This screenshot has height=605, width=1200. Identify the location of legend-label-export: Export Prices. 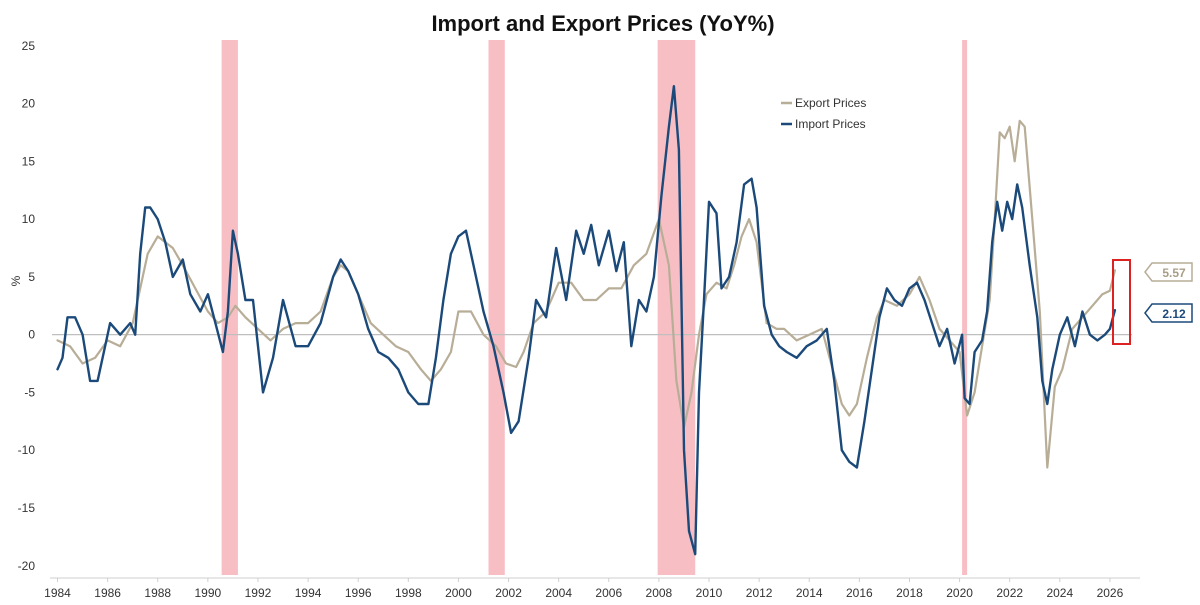
(830, 103).